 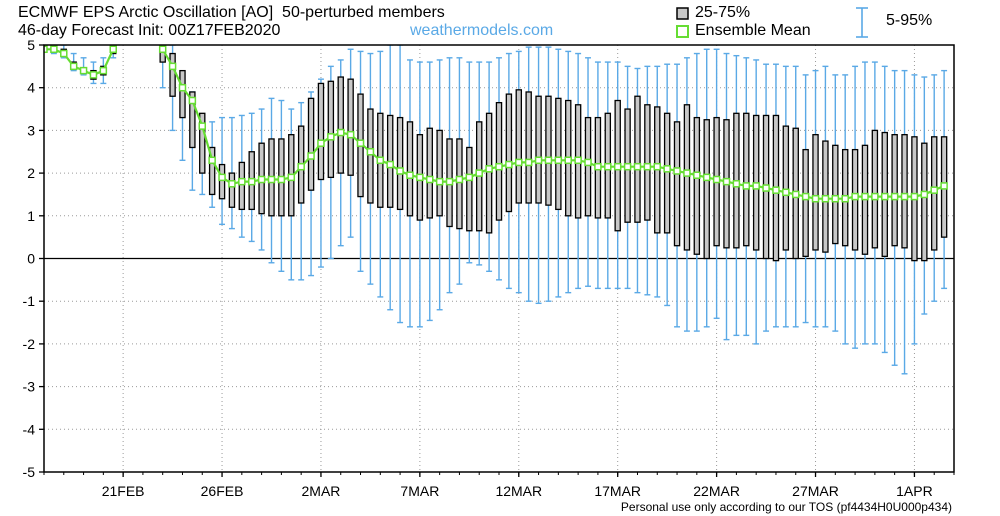 I want to click on legend-box-icon, so click(x=682, y=13).